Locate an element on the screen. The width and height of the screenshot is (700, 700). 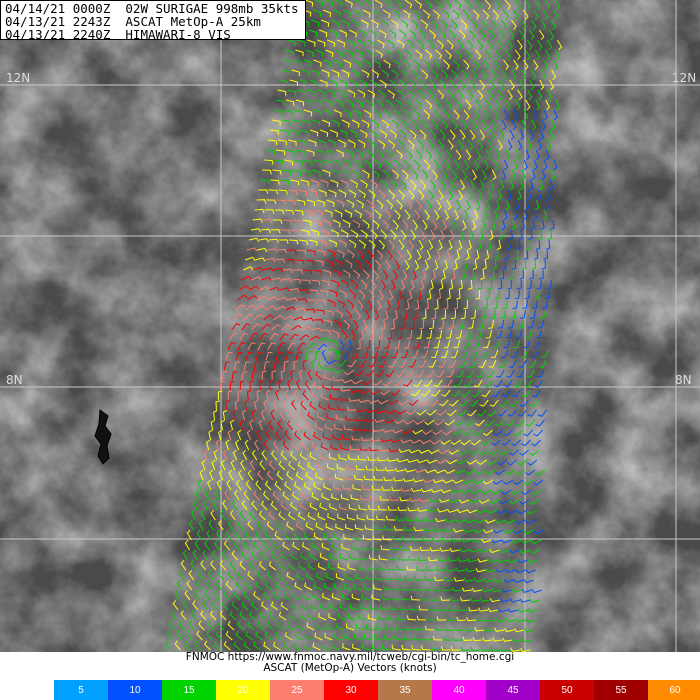
legend-swatch-40: 40 is located at coordinates (459, 690).